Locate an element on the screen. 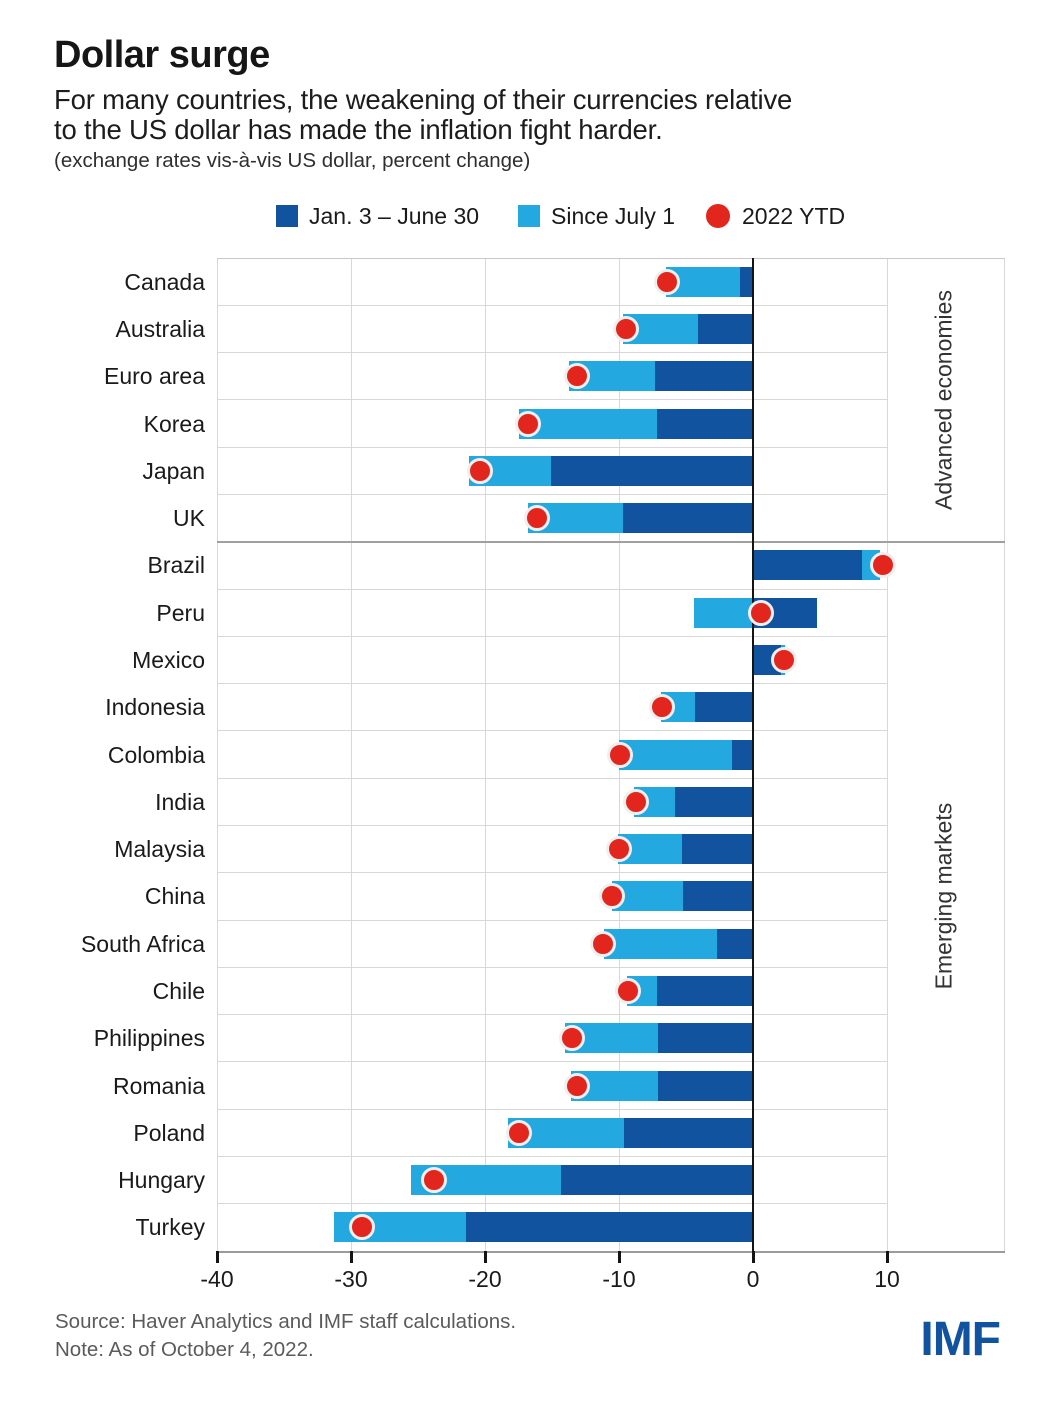 This screenshot has width=1050, height=1401. country-label: Japan is located at coordinates (173, 470).